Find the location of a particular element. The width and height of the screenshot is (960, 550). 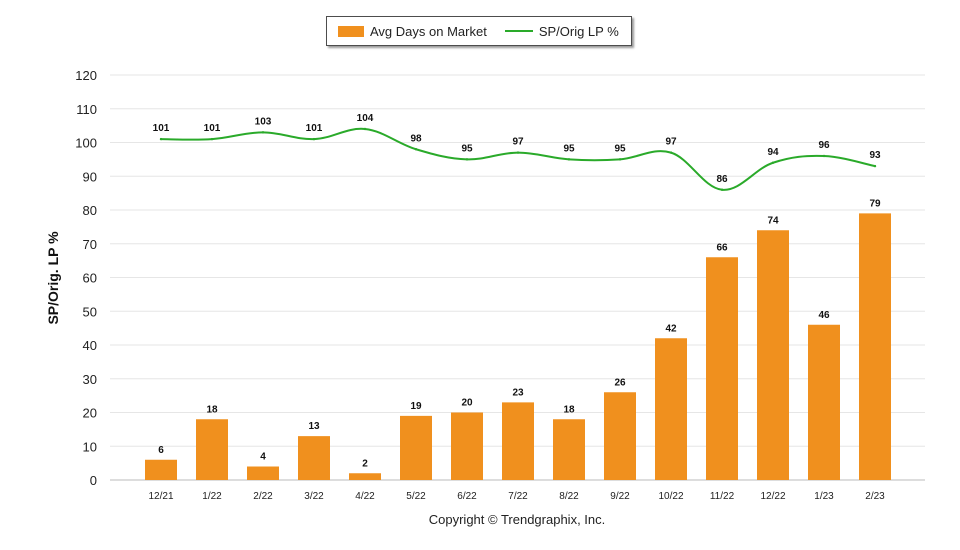

x-tick-label-3: 3/22 is located at coordinates (314, 496).